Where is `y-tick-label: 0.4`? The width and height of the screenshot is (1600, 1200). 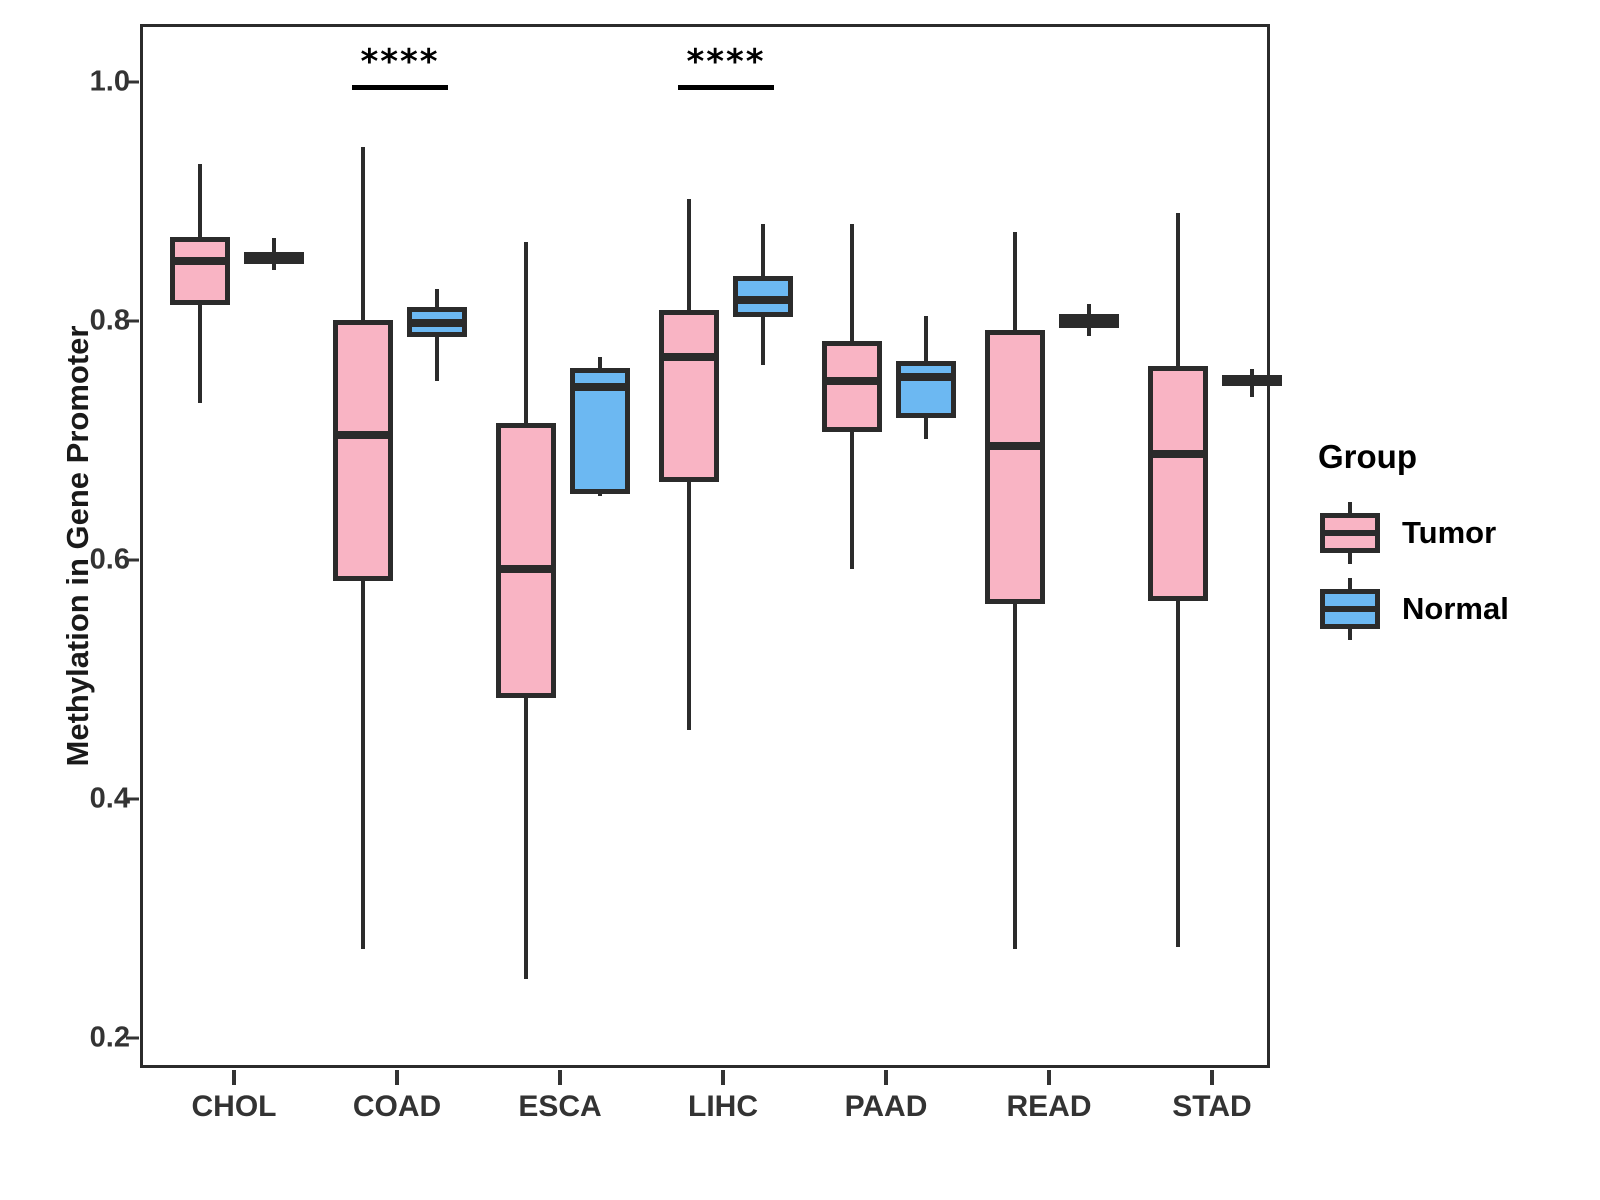 y-tick-label: 0.4 is located at coordinates (109, 798).